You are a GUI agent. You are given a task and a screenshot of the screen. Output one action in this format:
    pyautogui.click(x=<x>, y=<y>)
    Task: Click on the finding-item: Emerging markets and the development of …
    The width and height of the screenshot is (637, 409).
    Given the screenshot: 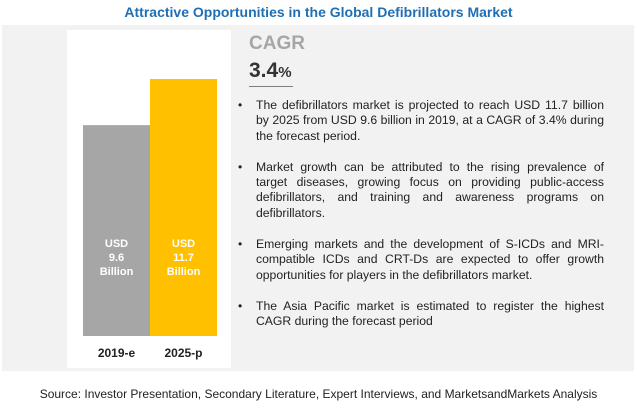 What is the action you would take?
    pyautogui.click(x=420, y=260)
    